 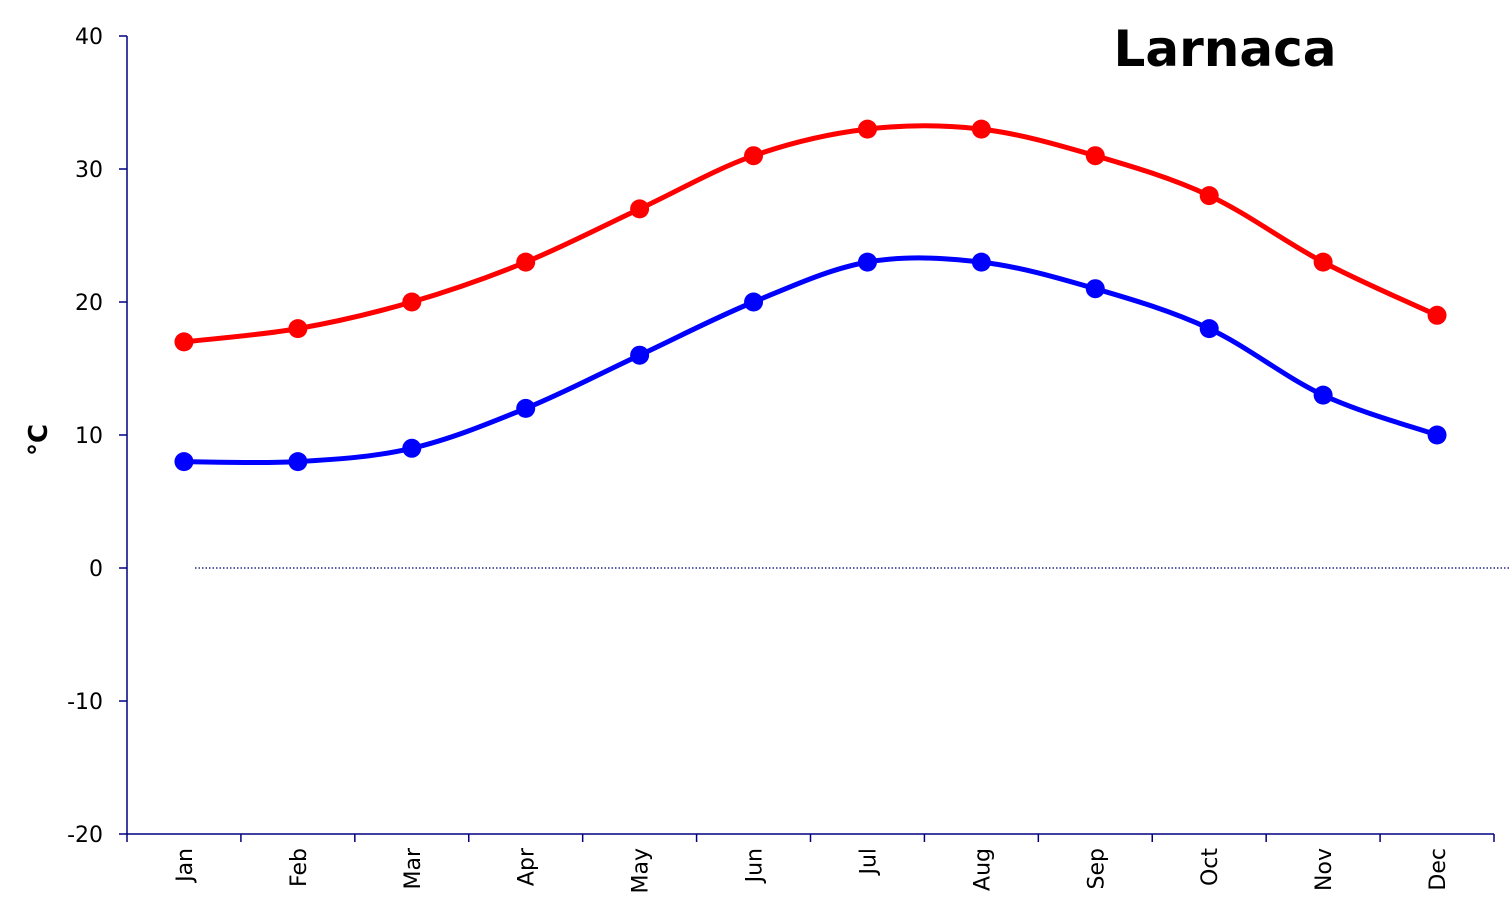 What do you see at coordinates (982, 869) in the screenshot?
I see `x-tick-label: Aug` at bounding box center [982, 869].